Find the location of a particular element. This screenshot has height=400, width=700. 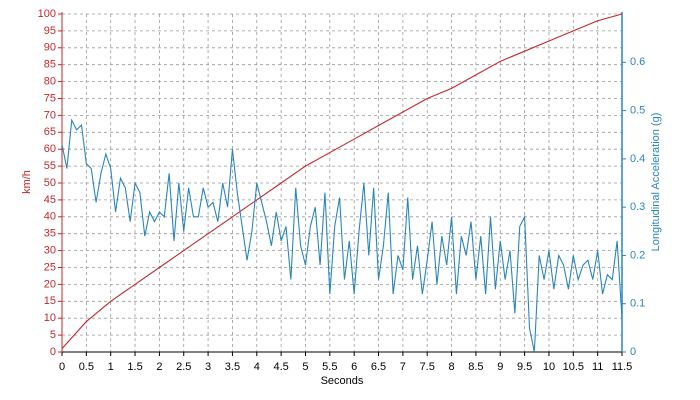

y-tick-label: 25 is located at coordinates (50, 267).